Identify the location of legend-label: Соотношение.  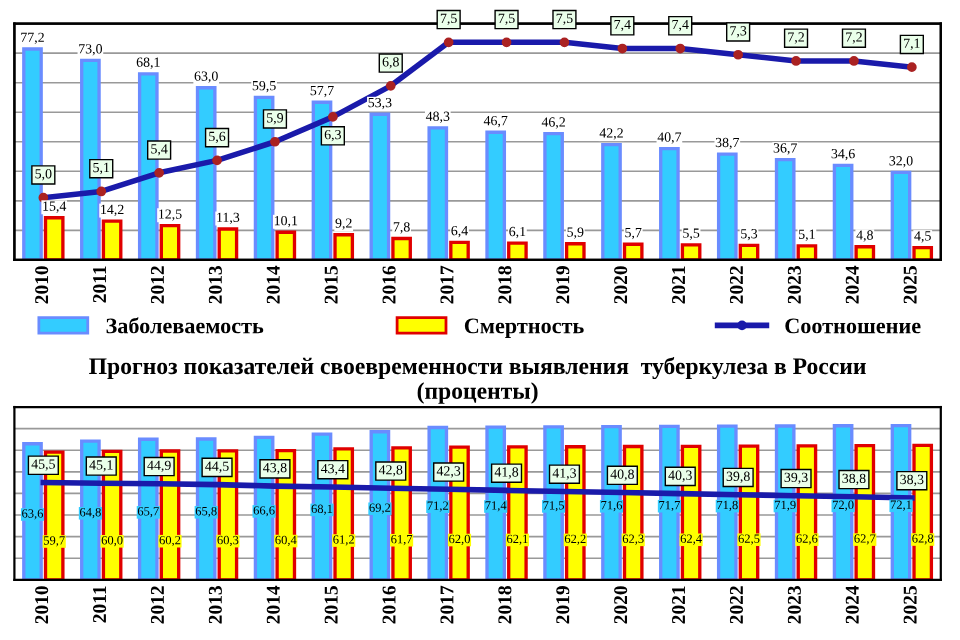
(853, 326).